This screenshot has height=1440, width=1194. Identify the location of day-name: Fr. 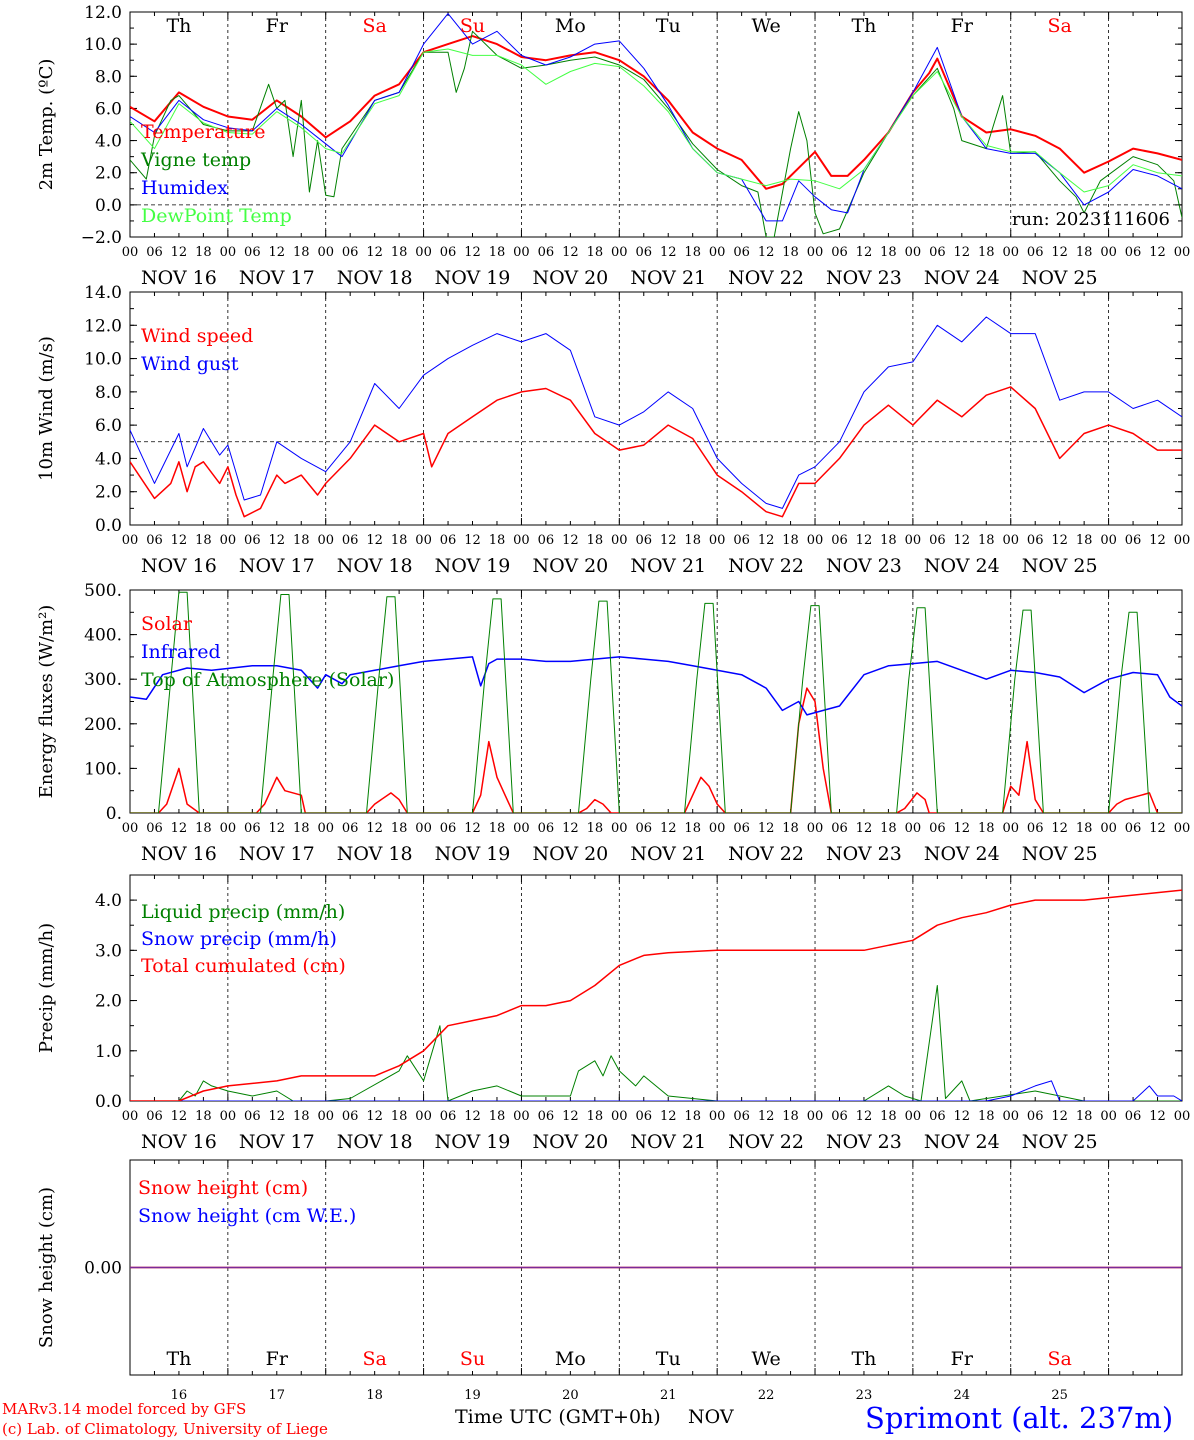
(277, 1359).